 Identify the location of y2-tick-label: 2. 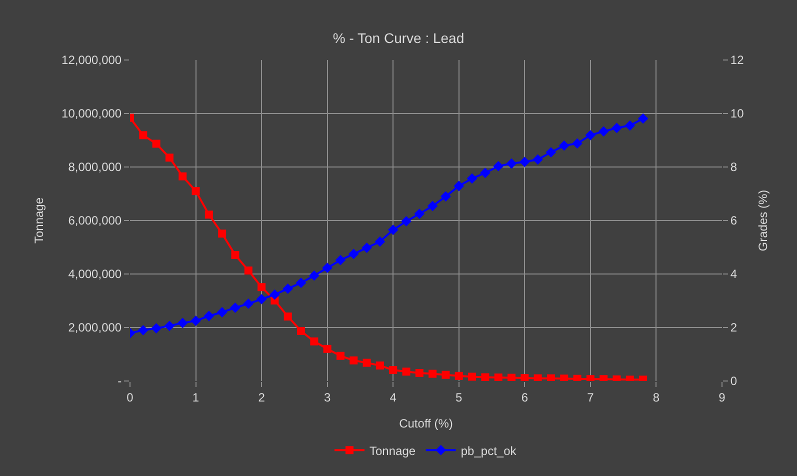
(734, 327).